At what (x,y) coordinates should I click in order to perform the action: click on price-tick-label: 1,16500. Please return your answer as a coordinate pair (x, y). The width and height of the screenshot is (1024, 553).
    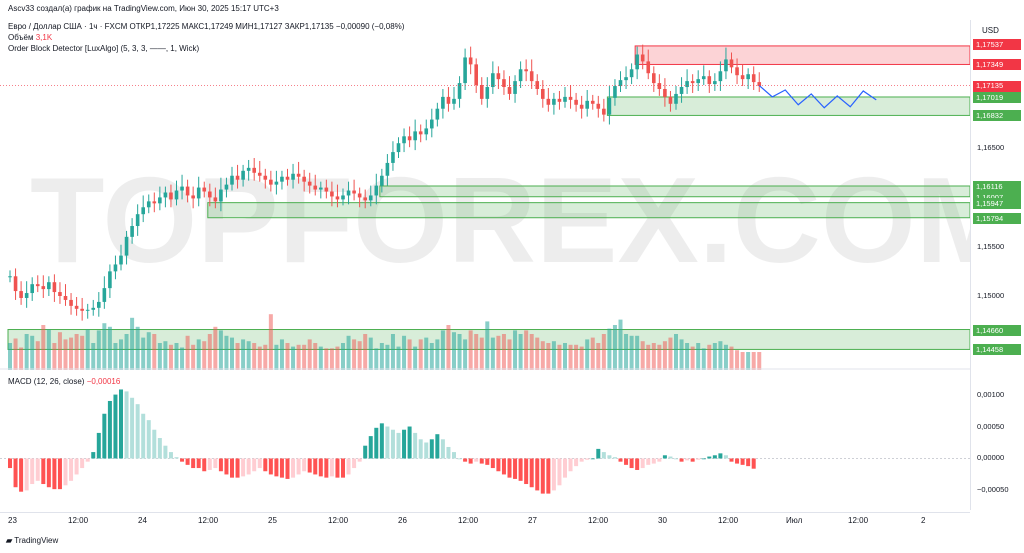
    Looking at the image, I should click on (991, 148).